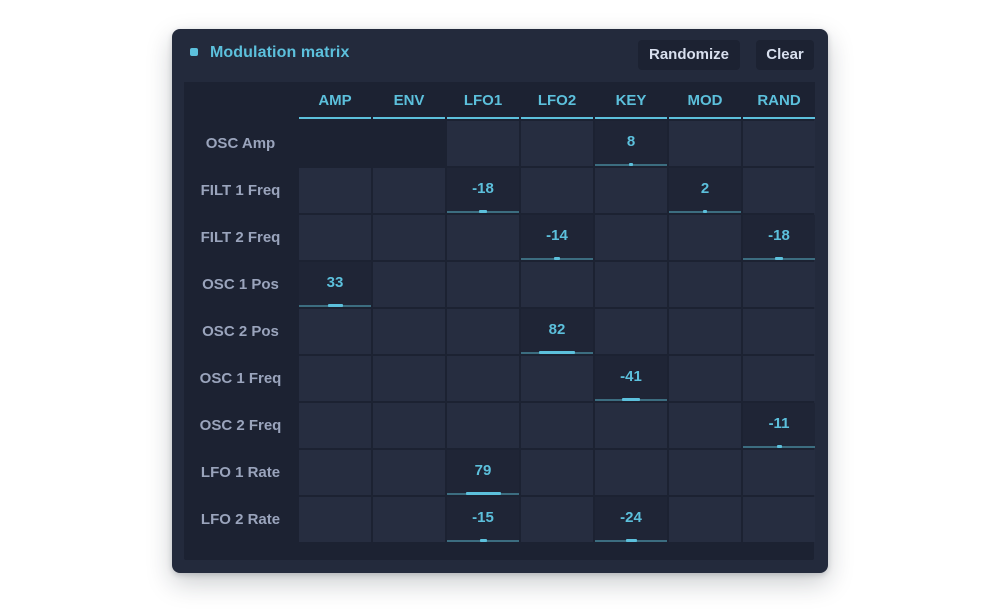 Image resolution: width=1000 pixels, height=615 pixels. I want to click on modulation-amount: 8, so click(631, 141).